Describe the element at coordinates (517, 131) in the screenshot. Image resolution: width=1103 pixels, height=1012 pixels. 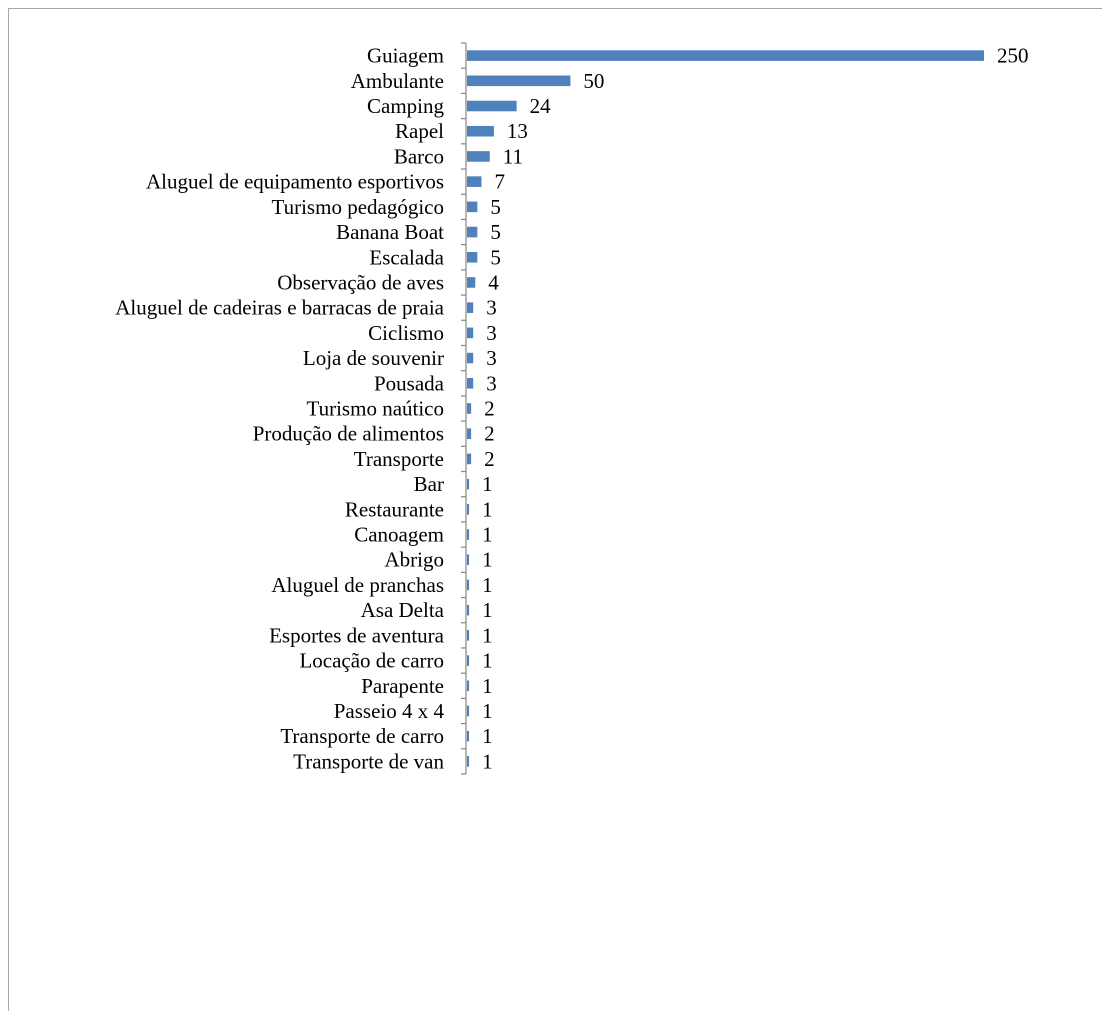
I see `data-label: 13` at that location.